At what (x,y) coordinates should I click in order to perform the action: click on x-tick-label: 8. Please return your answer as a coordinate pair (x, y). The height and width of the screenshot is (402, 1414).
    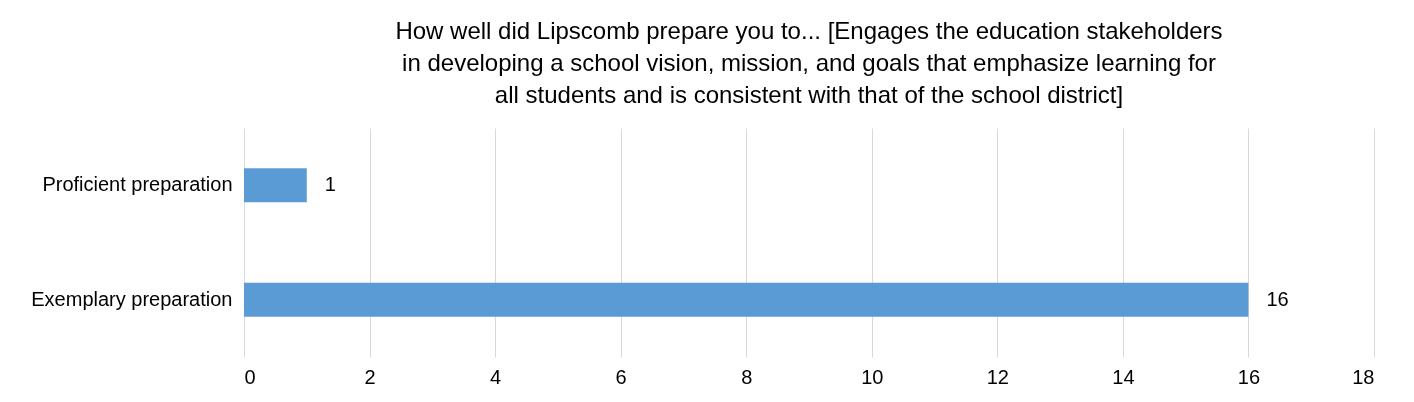
    Looking at the image, I should click on (747, 376).